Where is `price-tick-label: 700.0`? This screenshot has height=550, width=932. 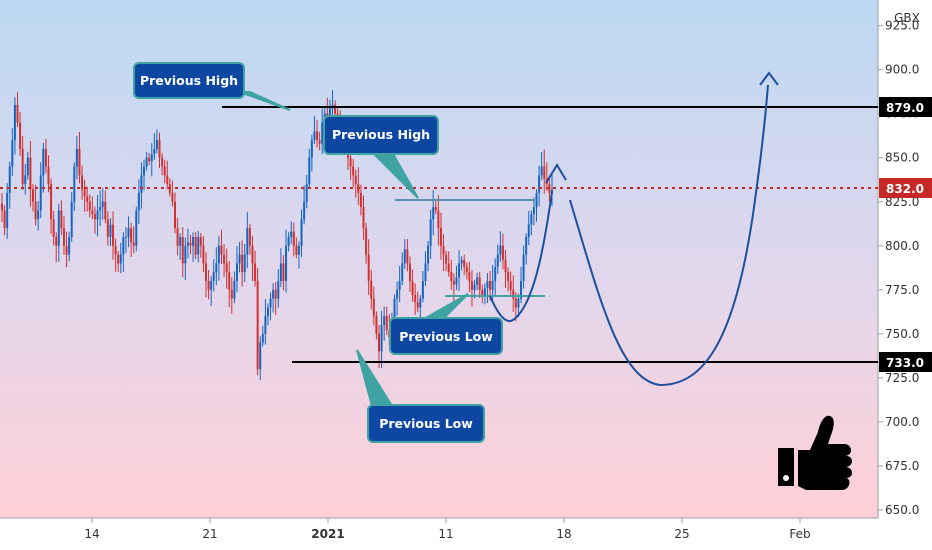
price-tick-label: 700.0 is located at coordinates (902, 422).